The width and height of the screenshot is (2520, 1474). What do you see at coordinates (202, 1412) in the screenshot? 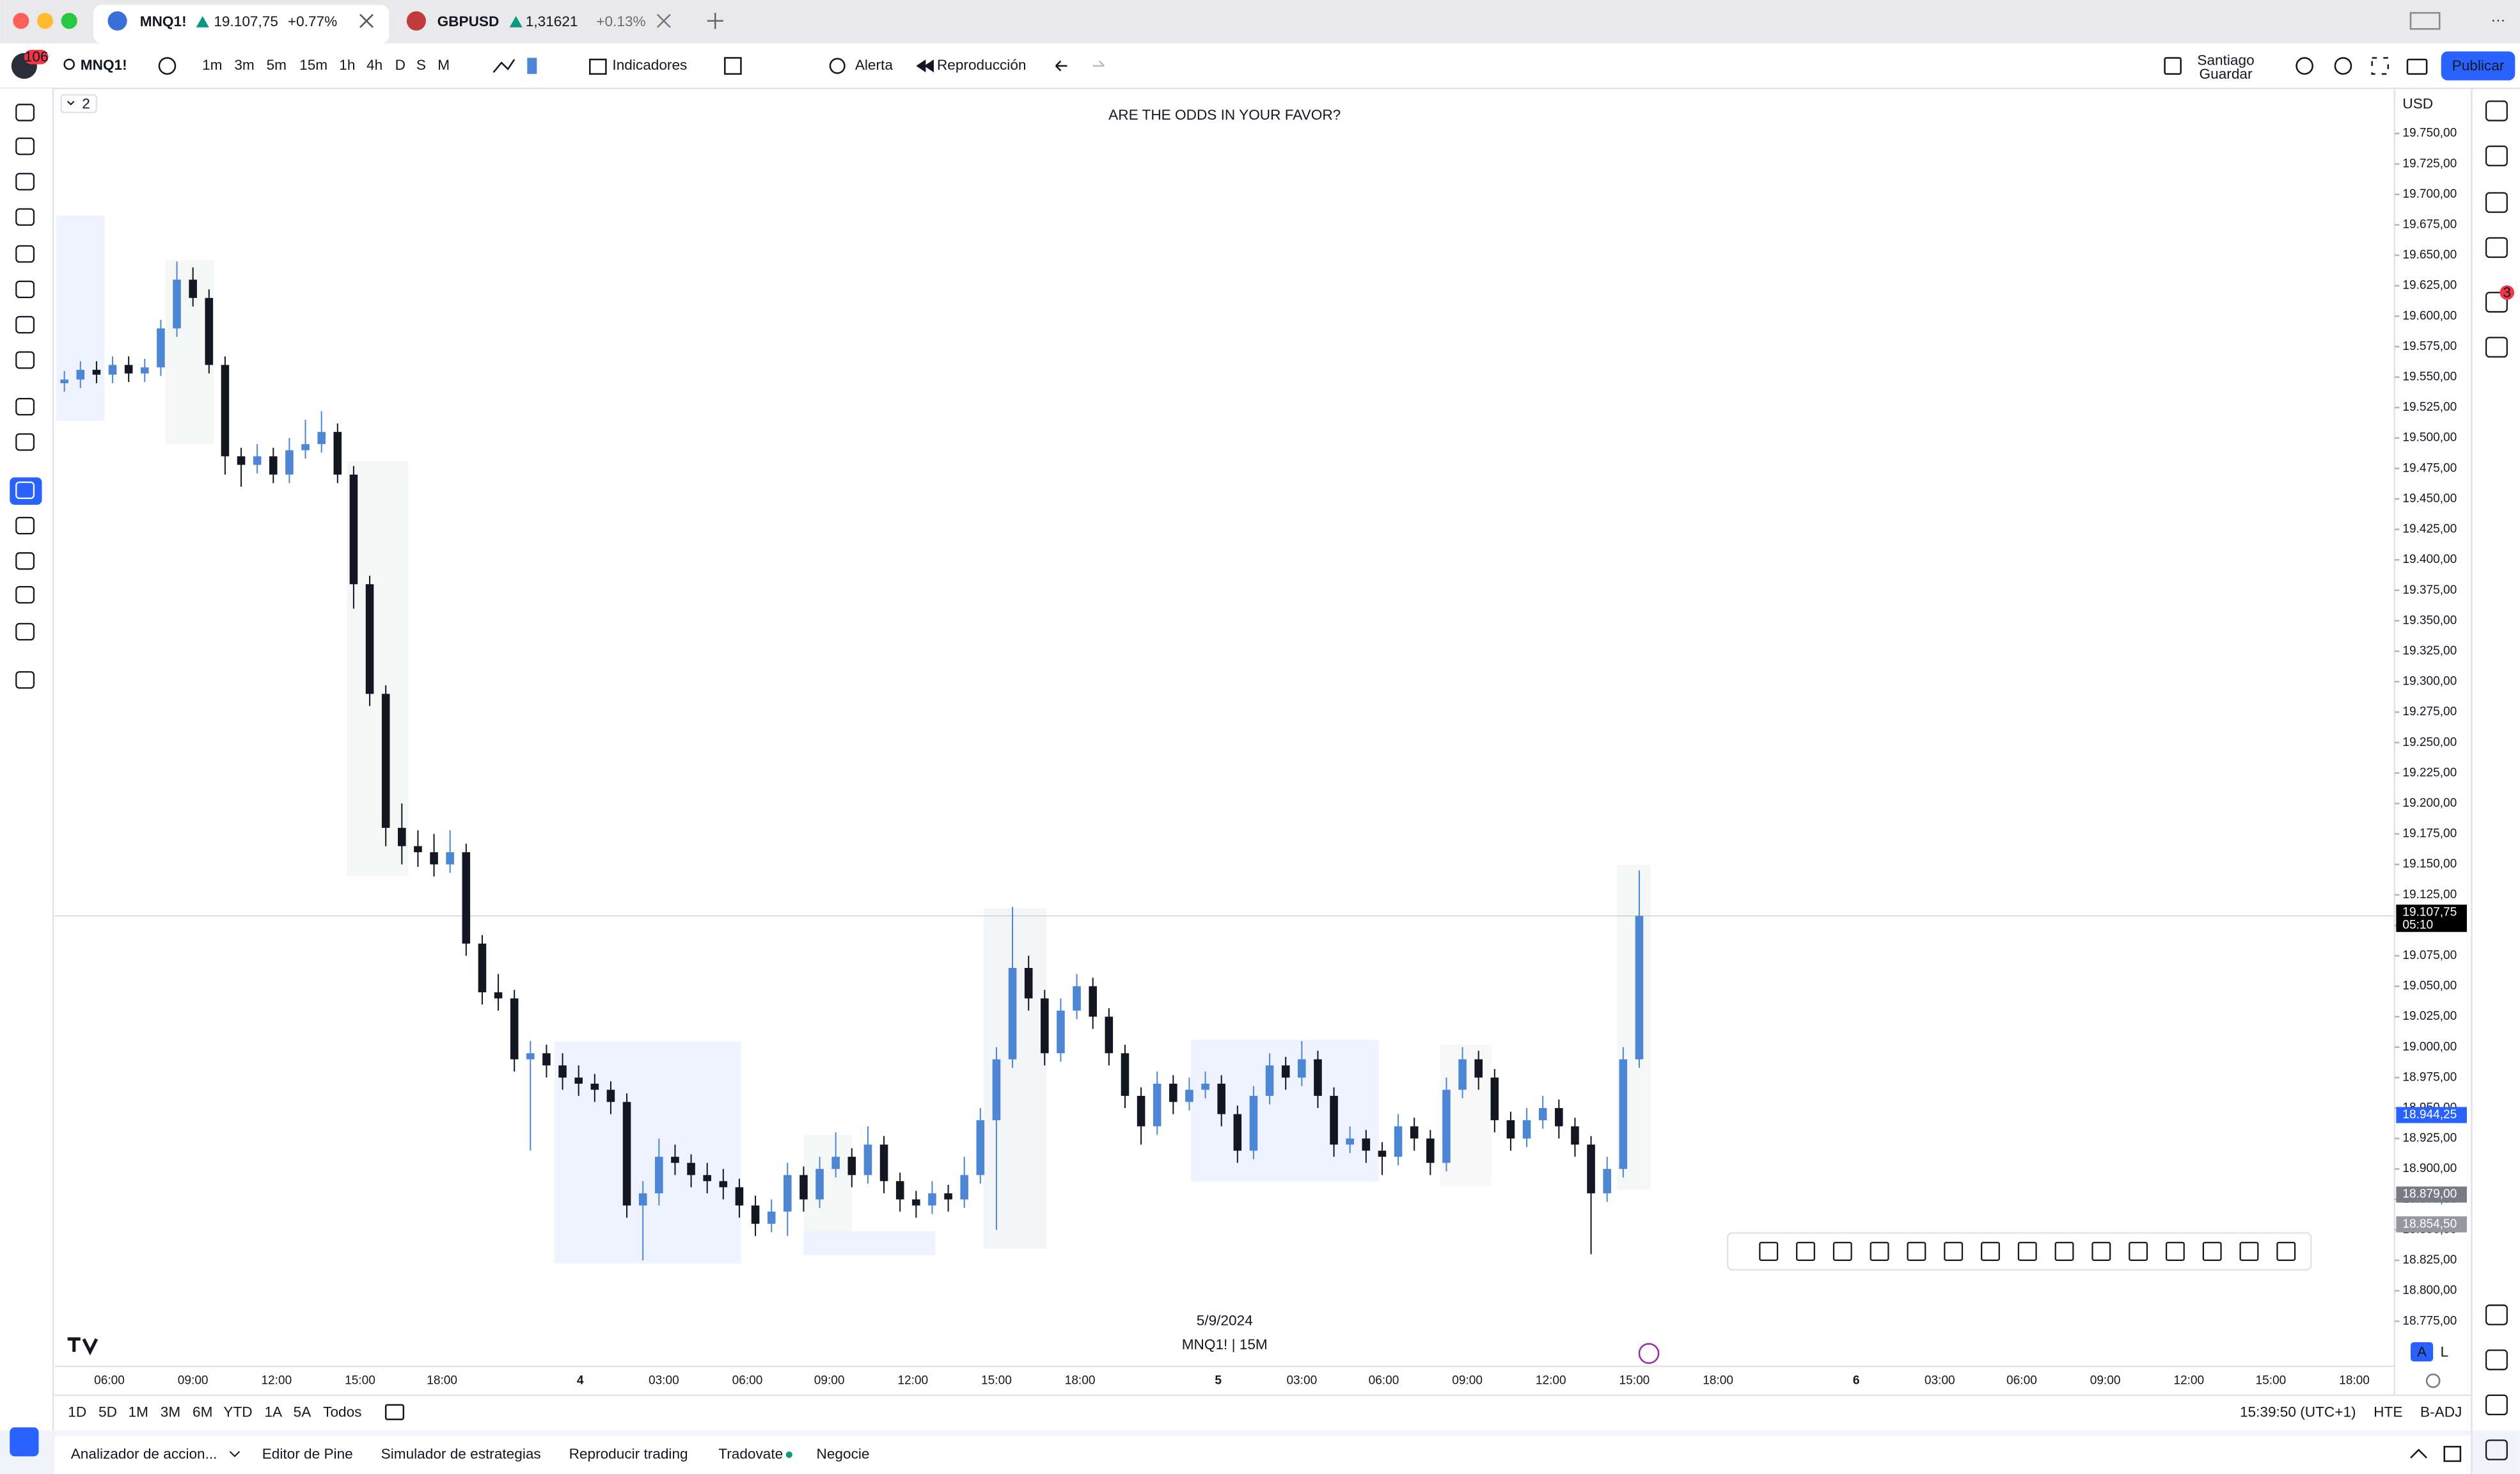
I see `range-button: 6M` at bounding box center [202, 1412].